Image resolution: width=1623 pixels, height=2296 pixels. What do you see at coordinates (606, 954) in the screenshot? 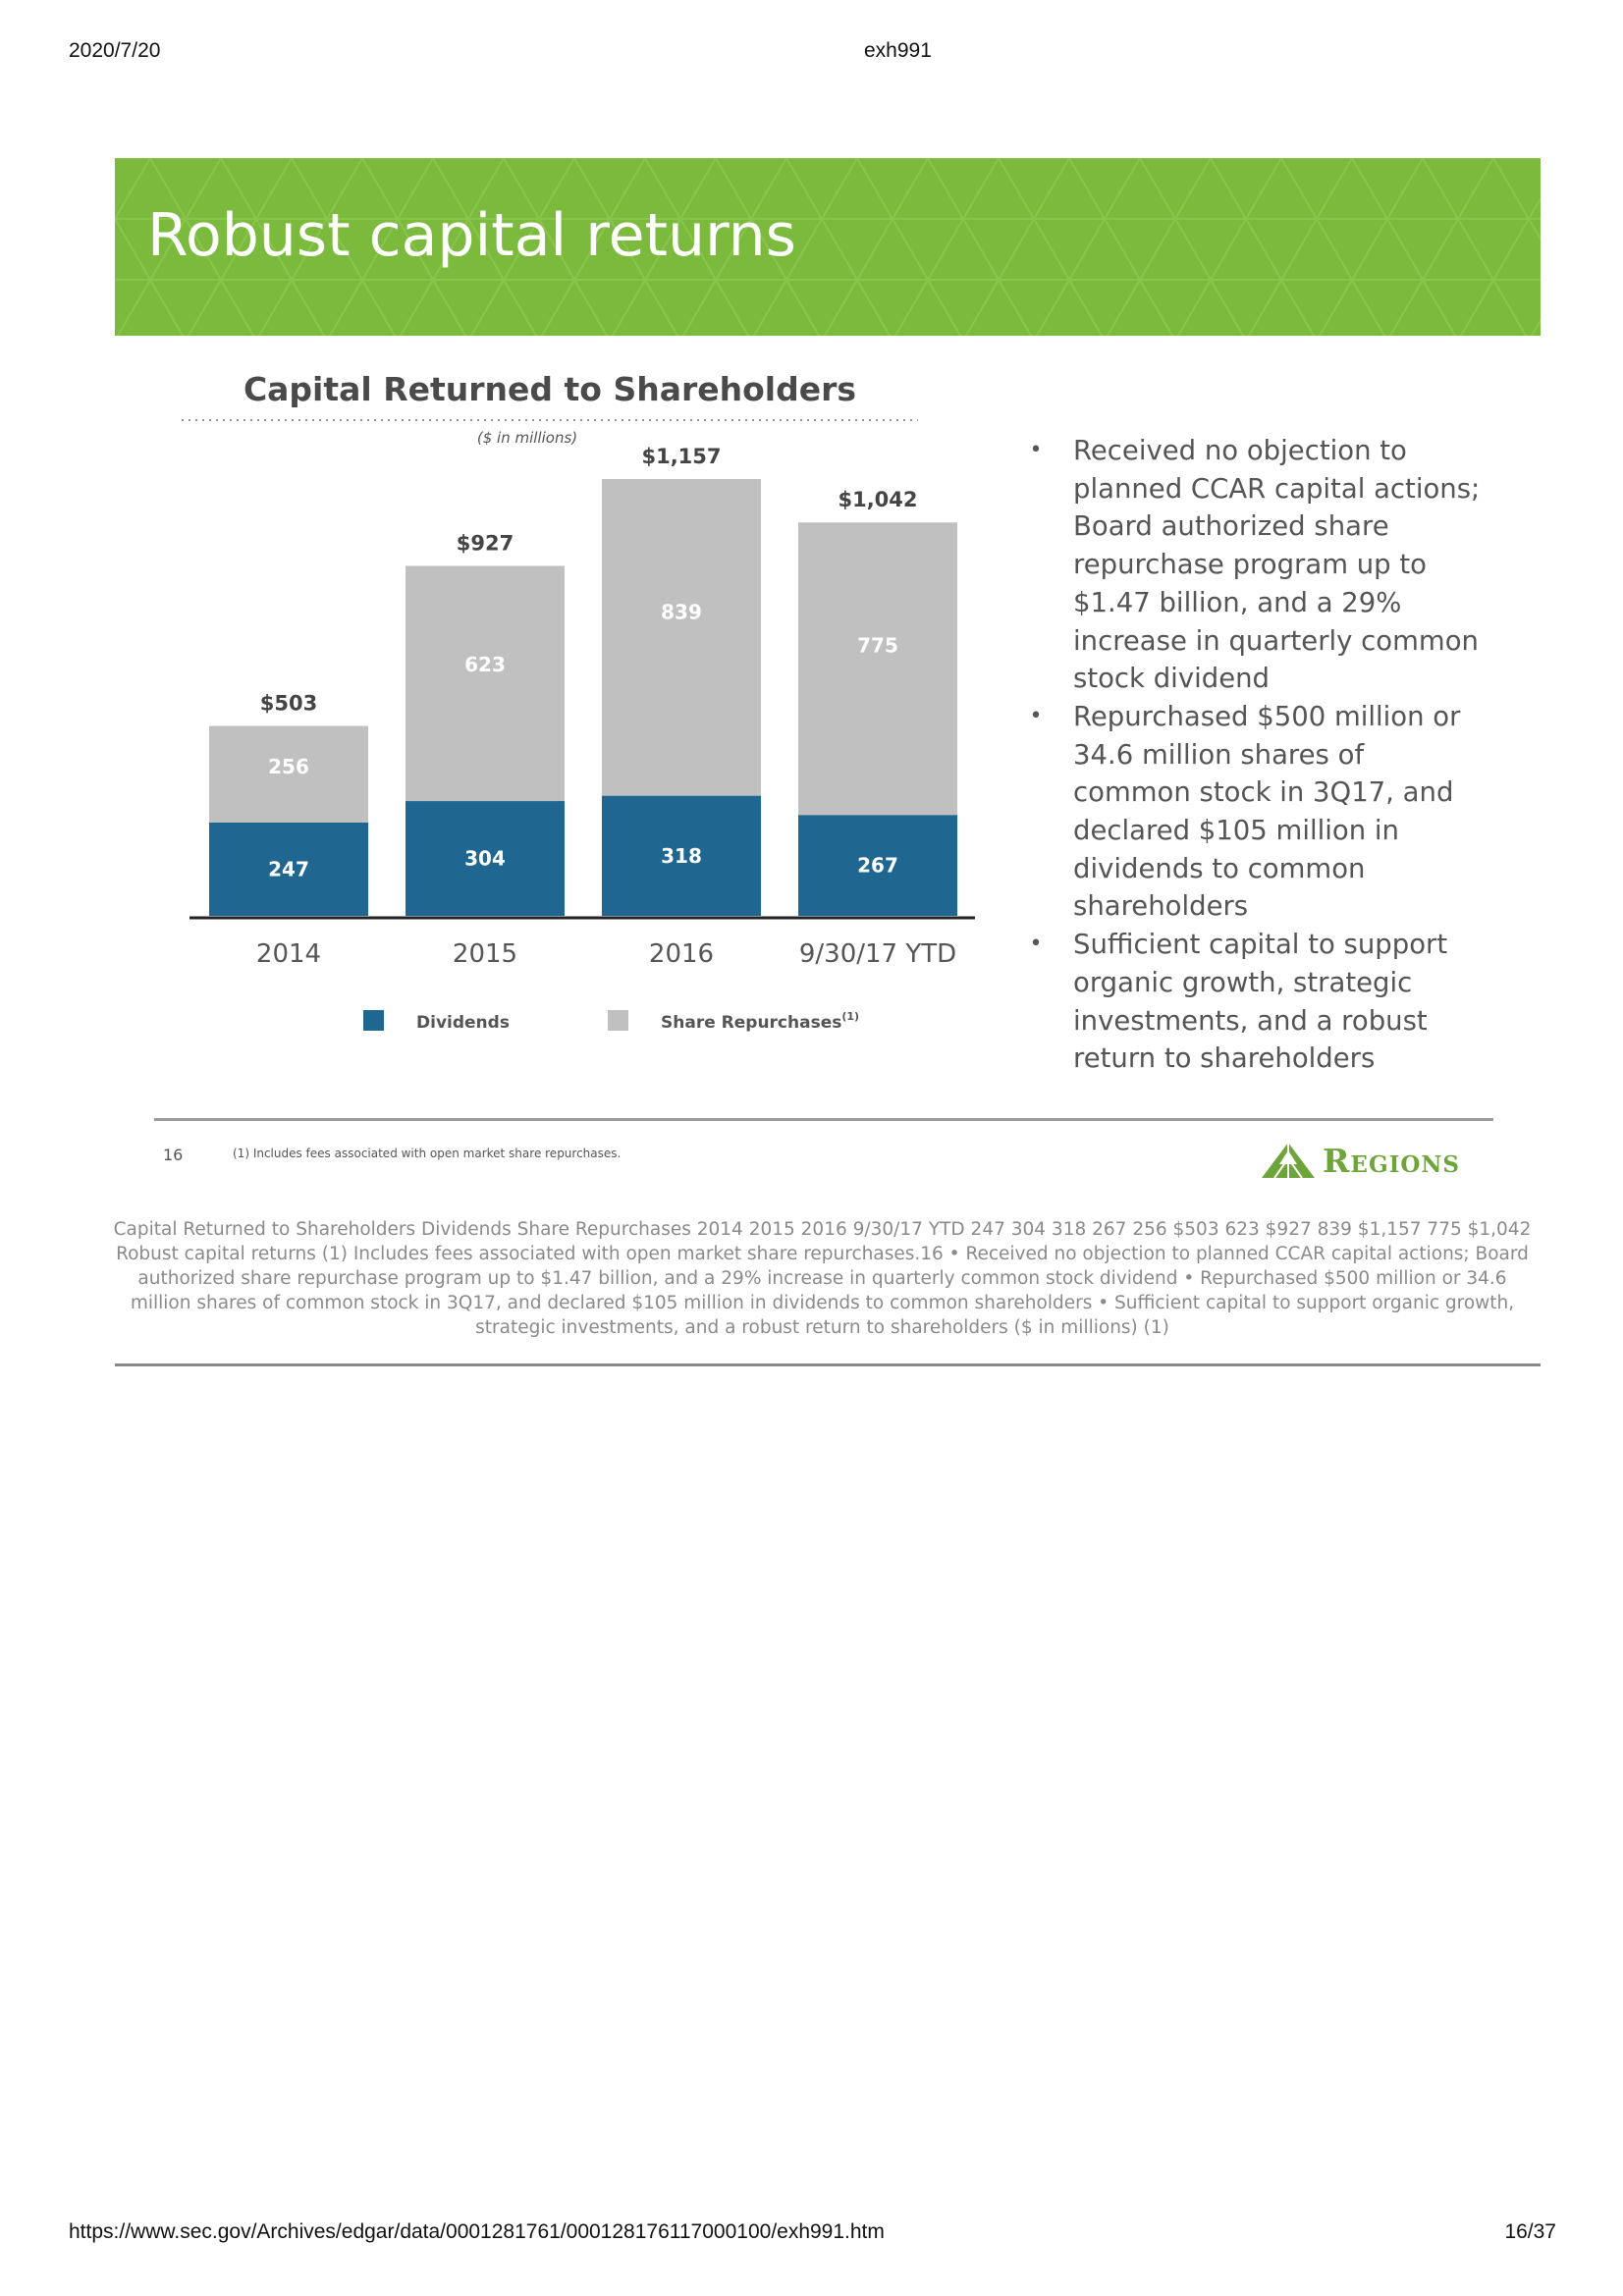
I see `x-ticks-group: 2014 2015 2016 9/30/17 YTD` at bounding box center [606, 954].